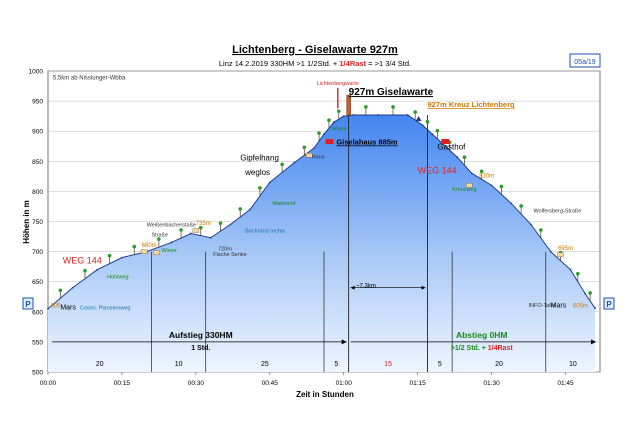  I want to click on annotation-label: 735m, so click(203, 224).